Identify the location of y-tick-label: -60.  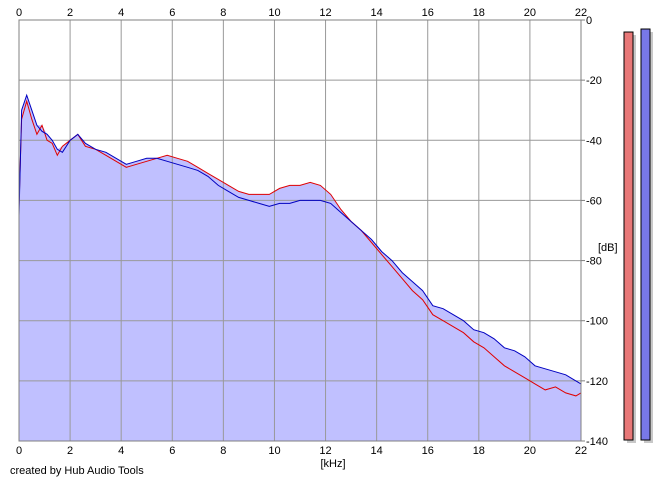
(594, 201).